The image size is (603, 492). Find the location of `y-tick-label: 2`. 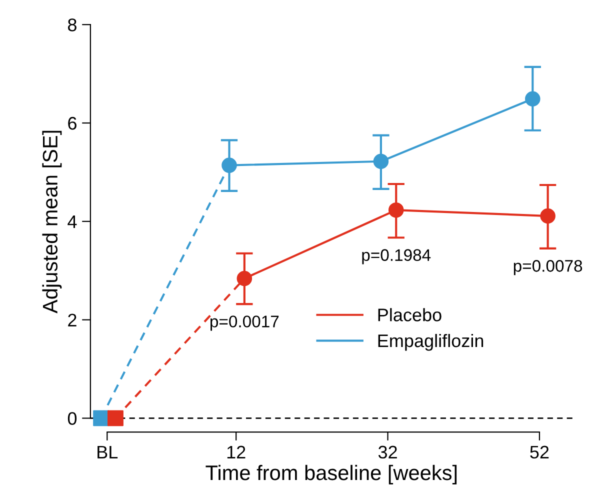

y-tick-label: 2 is located at coordinates (72, 320).